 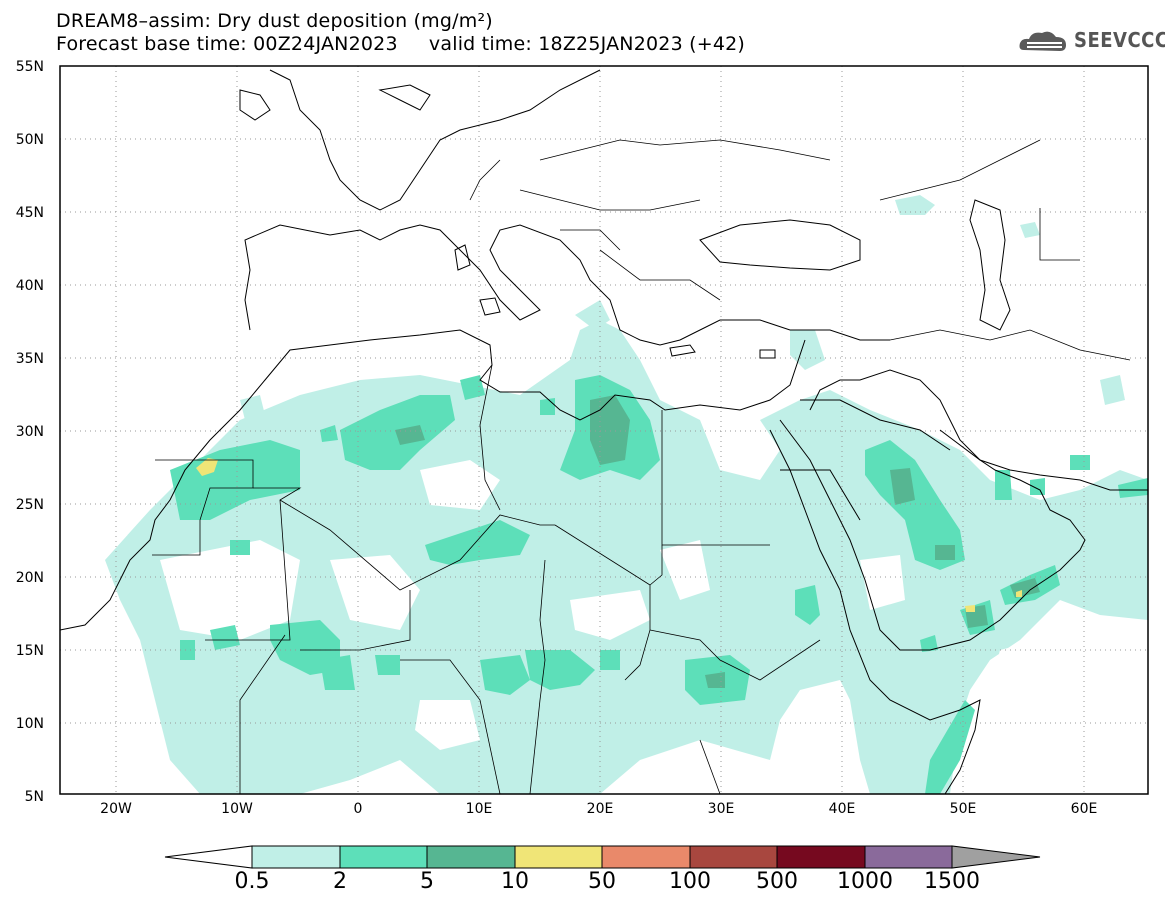 I want to click on lat-tick-label: 30N, so click(x=30, y=432).